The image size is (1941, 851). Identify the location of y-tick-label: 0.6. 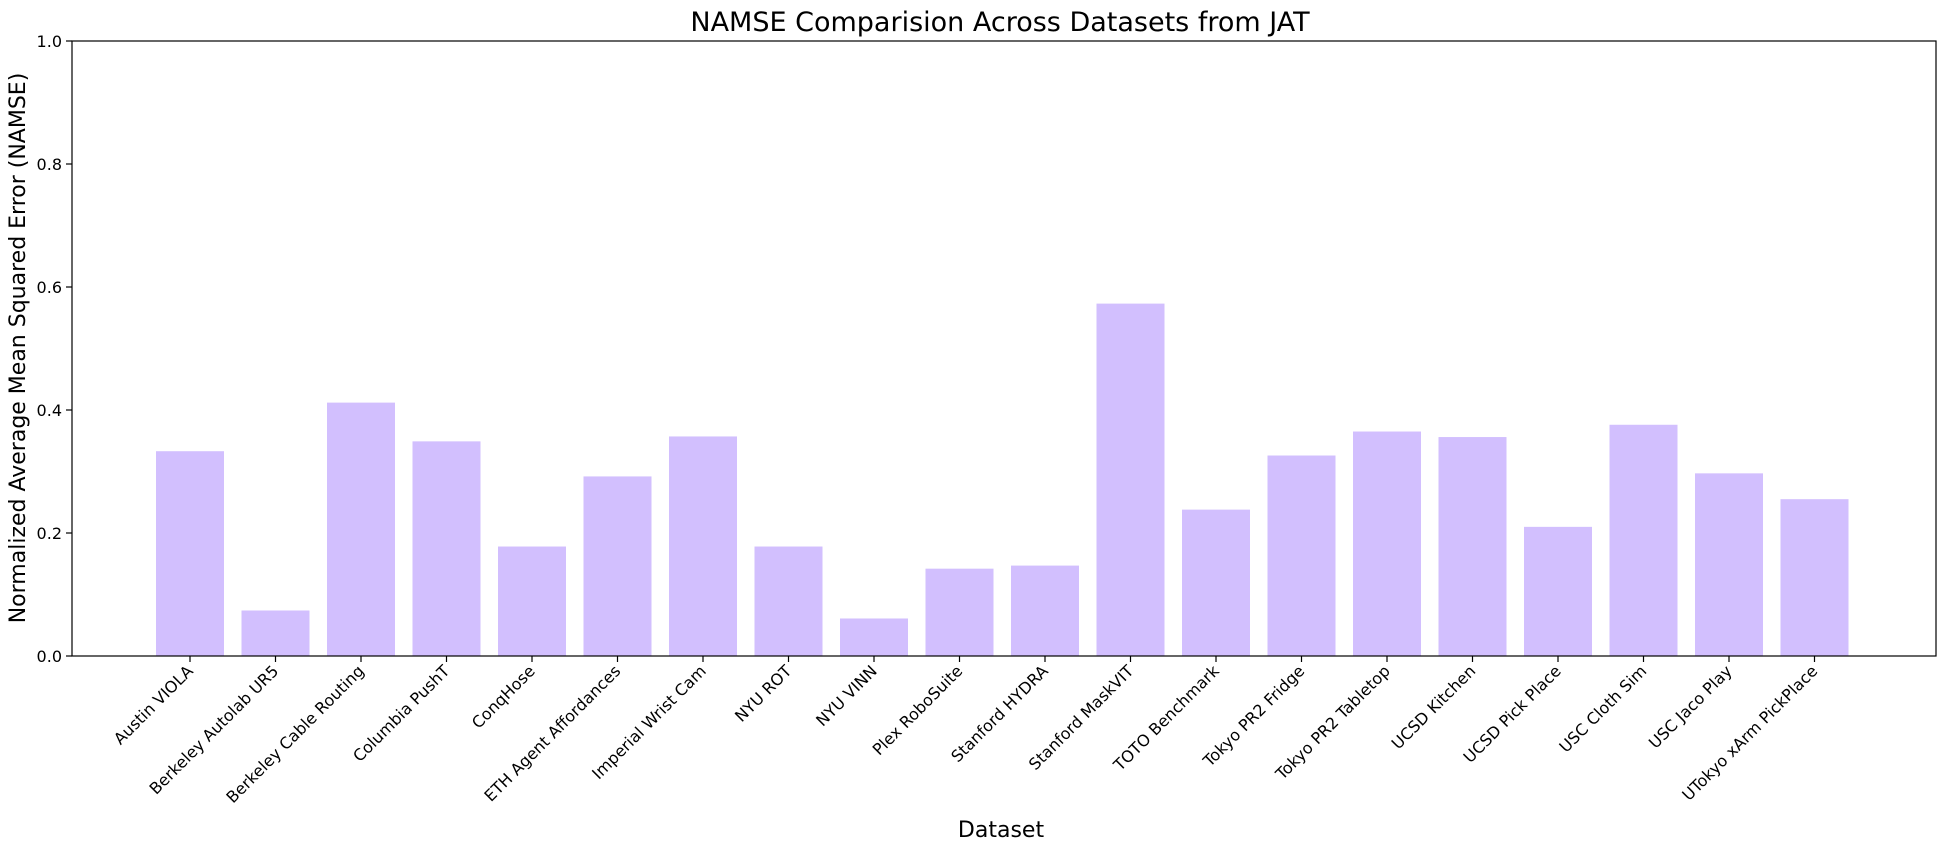
(49, 287).